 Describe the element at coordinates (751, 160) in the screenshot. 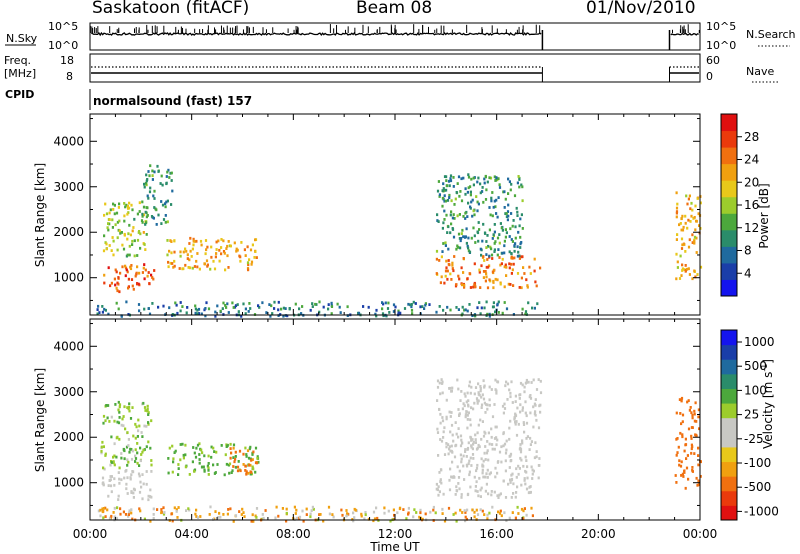

I see `colorbar-tick-label: 24` at that location.